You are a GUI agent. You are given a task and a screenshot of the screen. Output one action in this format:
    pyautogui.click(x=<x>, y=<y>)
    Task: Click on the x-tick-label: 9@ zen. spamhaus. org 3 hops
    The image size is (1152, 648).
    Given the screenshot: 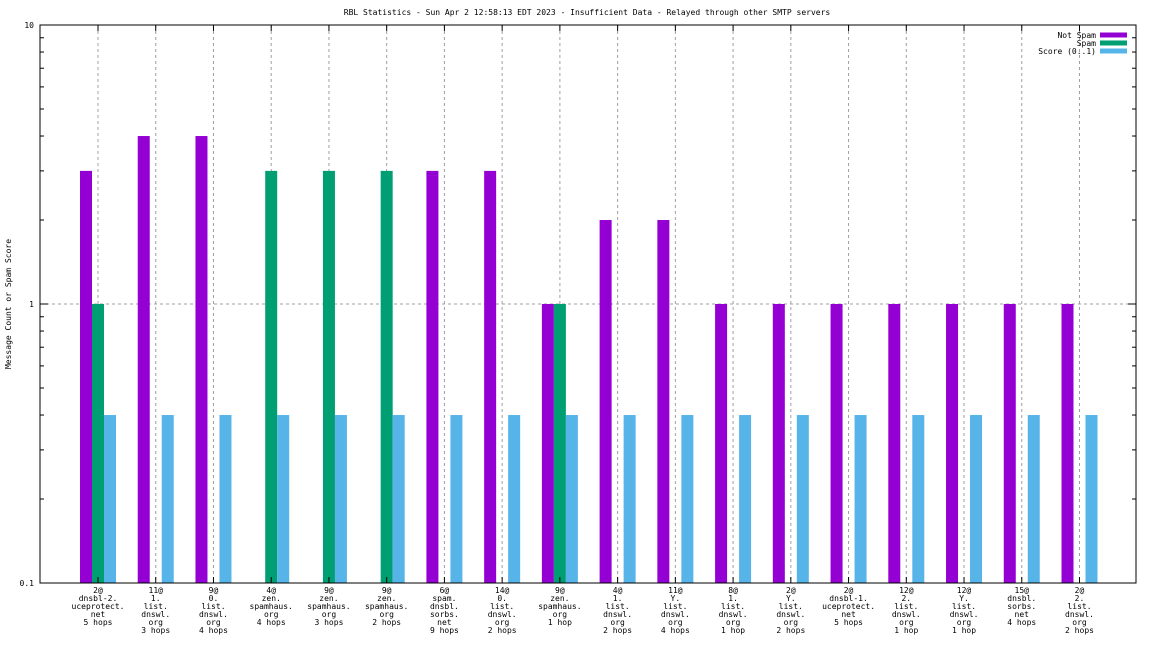 What is the action you would take?
    pyautogui.click(x=328, y=606)
    